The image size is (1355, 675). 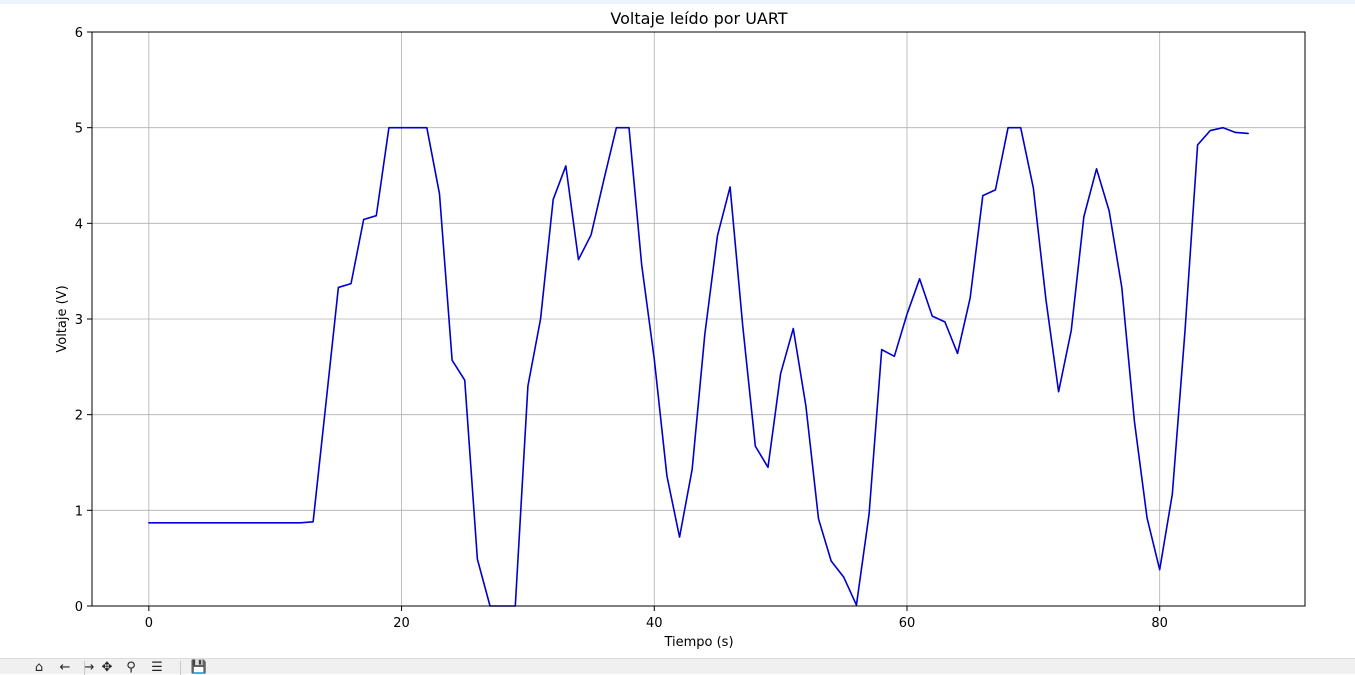 What do you see at coordinates (157, 667) in the screenshot?
I see `configure-icon: ☰` at bounding box center [157, 667].